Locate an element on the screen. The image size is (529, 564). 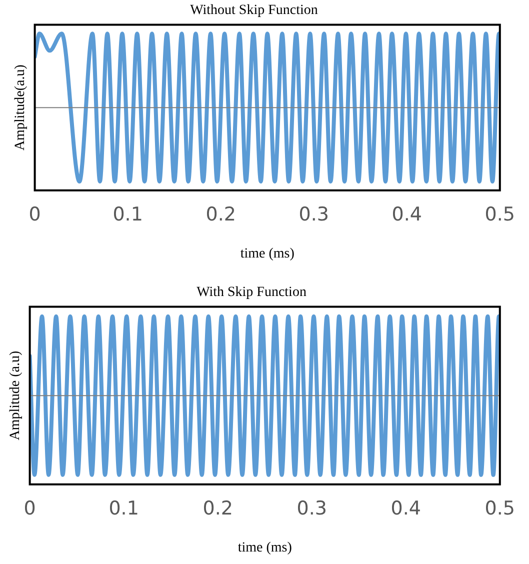
y-axis-title: Amplitude (a.u) is located at coordinates (16, 395).